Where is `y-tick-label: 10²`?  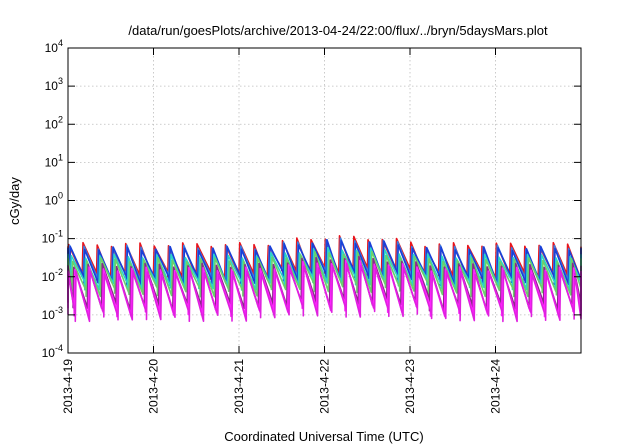
y-tick-label: 10² is located at coordinates (54, 122).